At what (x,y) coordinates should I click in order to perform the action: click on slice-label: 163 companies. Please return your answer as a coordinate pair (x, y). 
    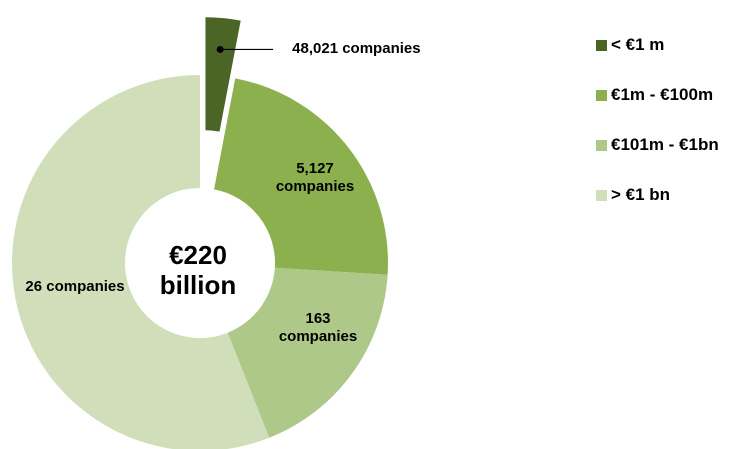
    Looking at the image, I should click on (318, 327).